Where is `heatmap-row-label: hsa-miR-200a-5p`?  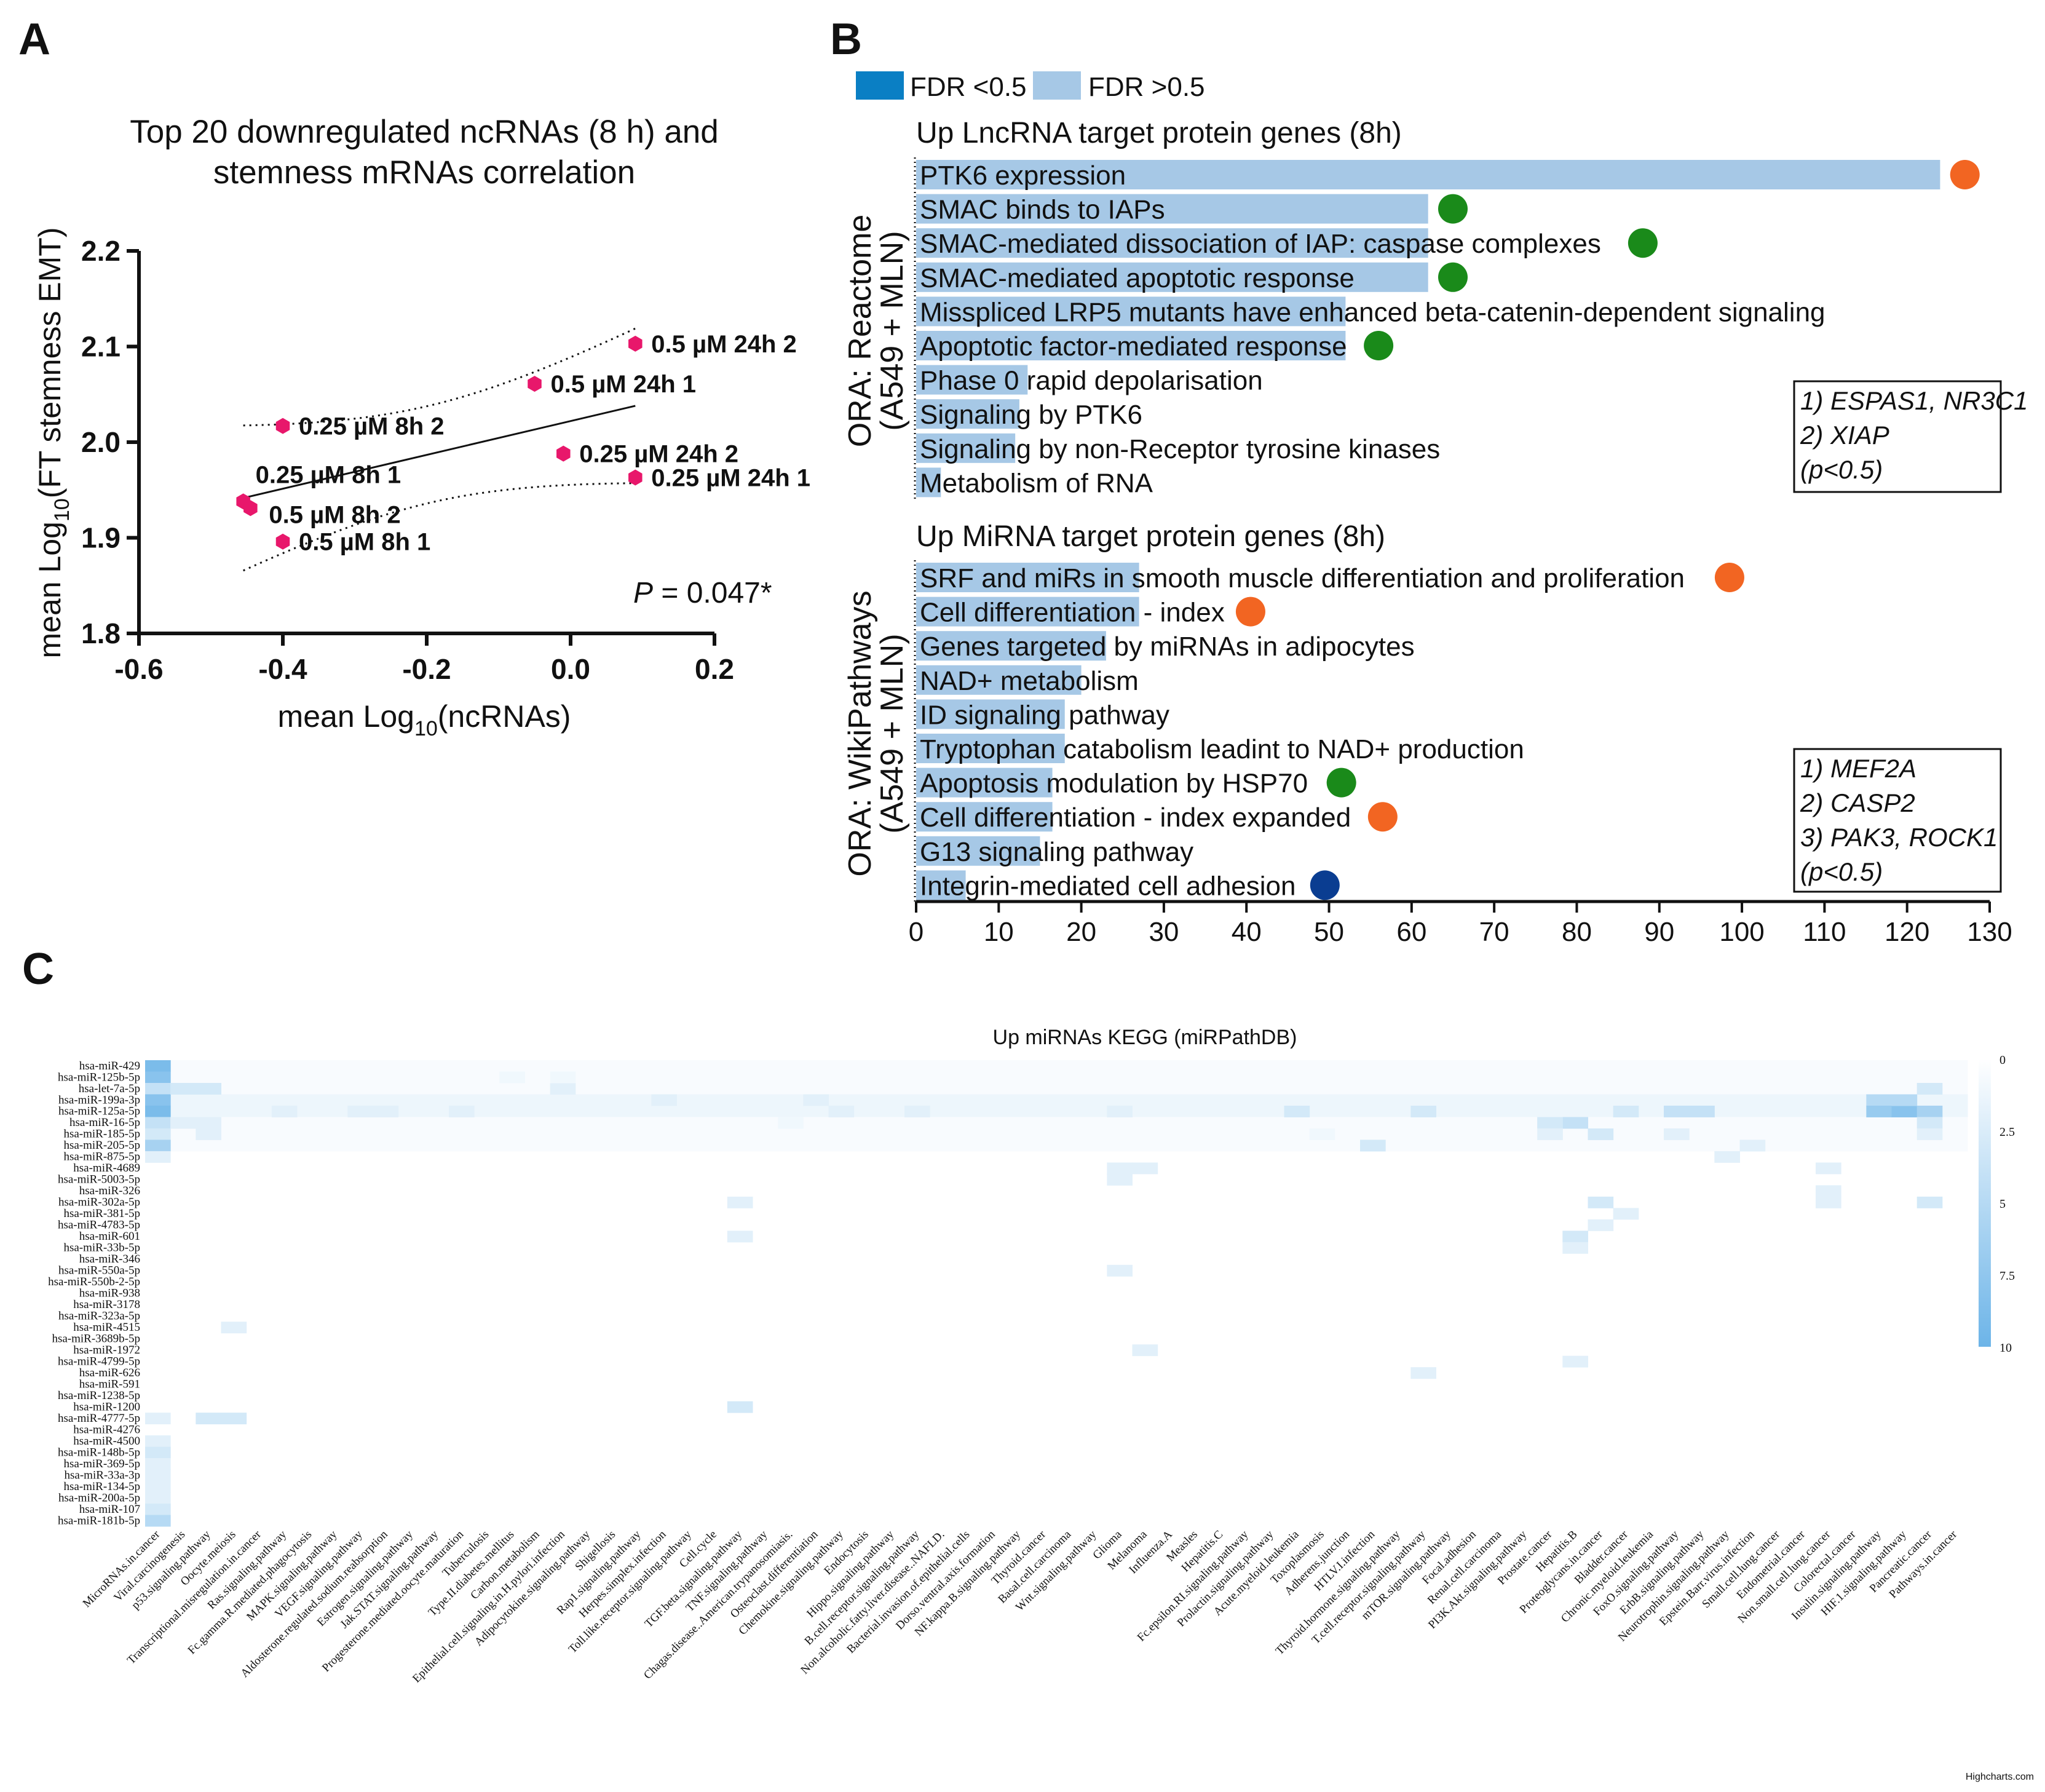
heatmap-row-label: hsa-miR-200a-5p is located at coordinates (99, 1497).